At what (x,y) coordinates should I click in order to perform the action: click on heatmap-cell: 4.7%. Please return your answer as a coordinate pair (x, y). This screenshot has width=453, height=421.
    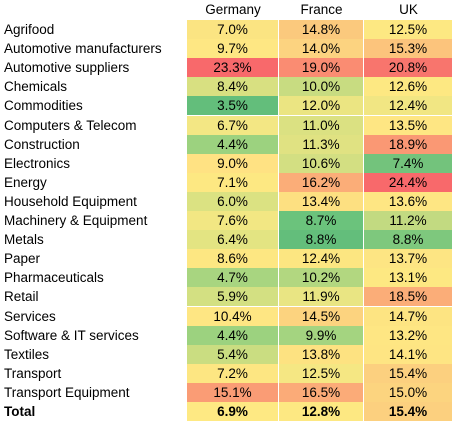
    Looking at the image, I should click on (233, 278).